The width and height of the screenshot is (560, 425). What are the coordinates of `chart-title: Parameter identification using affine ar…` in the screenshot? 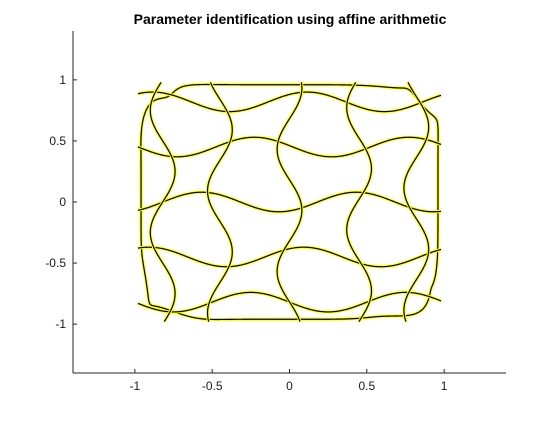 It's located at (290, 19).